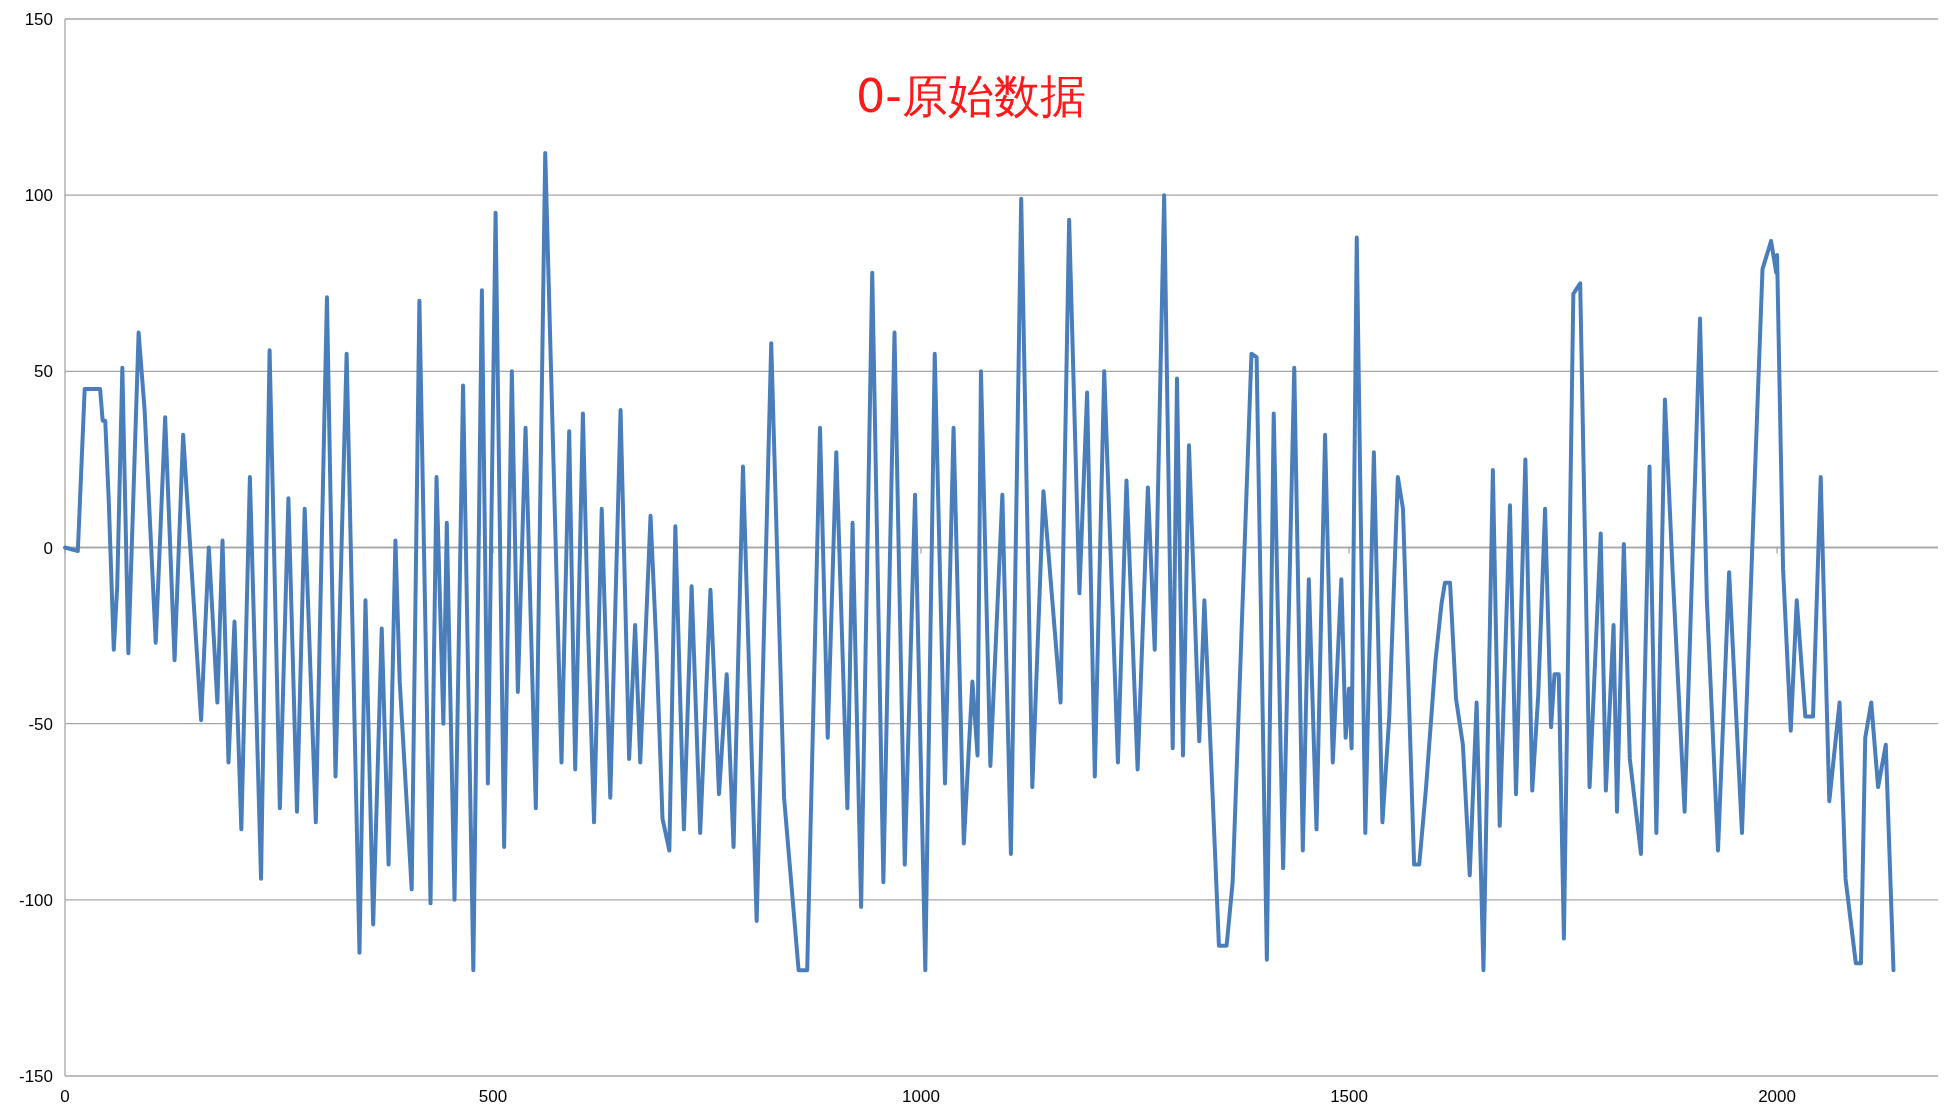 The image size is (1957, 1111). I want to click on y-tick-label: 100, so click(38, 196).